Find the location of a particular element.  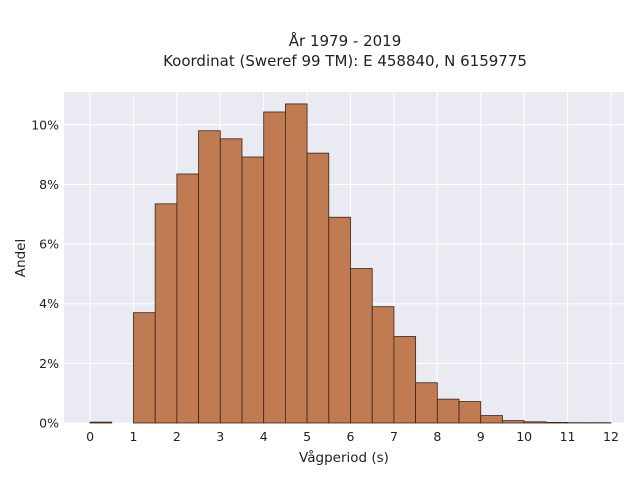

y-axis-label: Andel is located at coordinates (21, 258).